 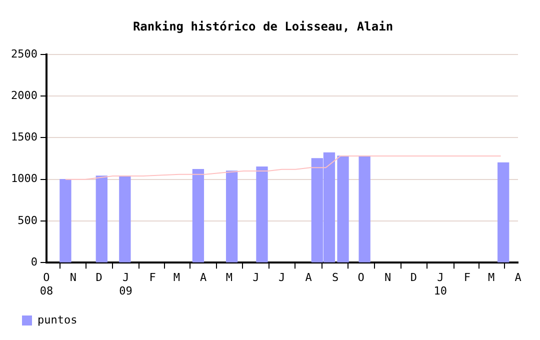 I want to click on x-tick-label: S, so click(x=335, y=277).